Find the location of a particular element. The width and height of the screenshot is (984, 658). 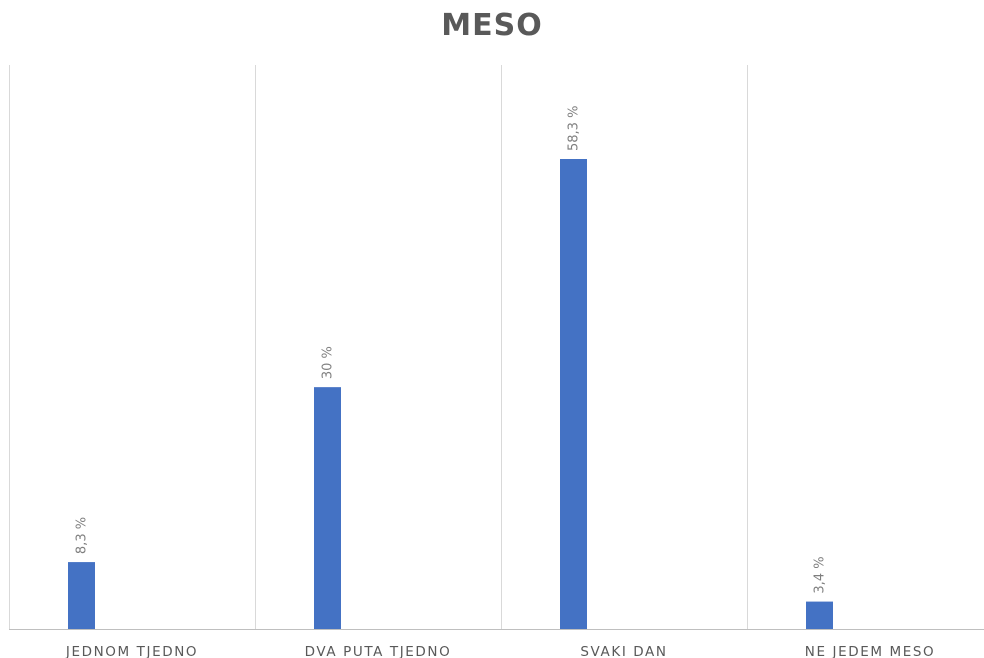

data-label-2: 58,3 % is located at coordinates (574, 128).